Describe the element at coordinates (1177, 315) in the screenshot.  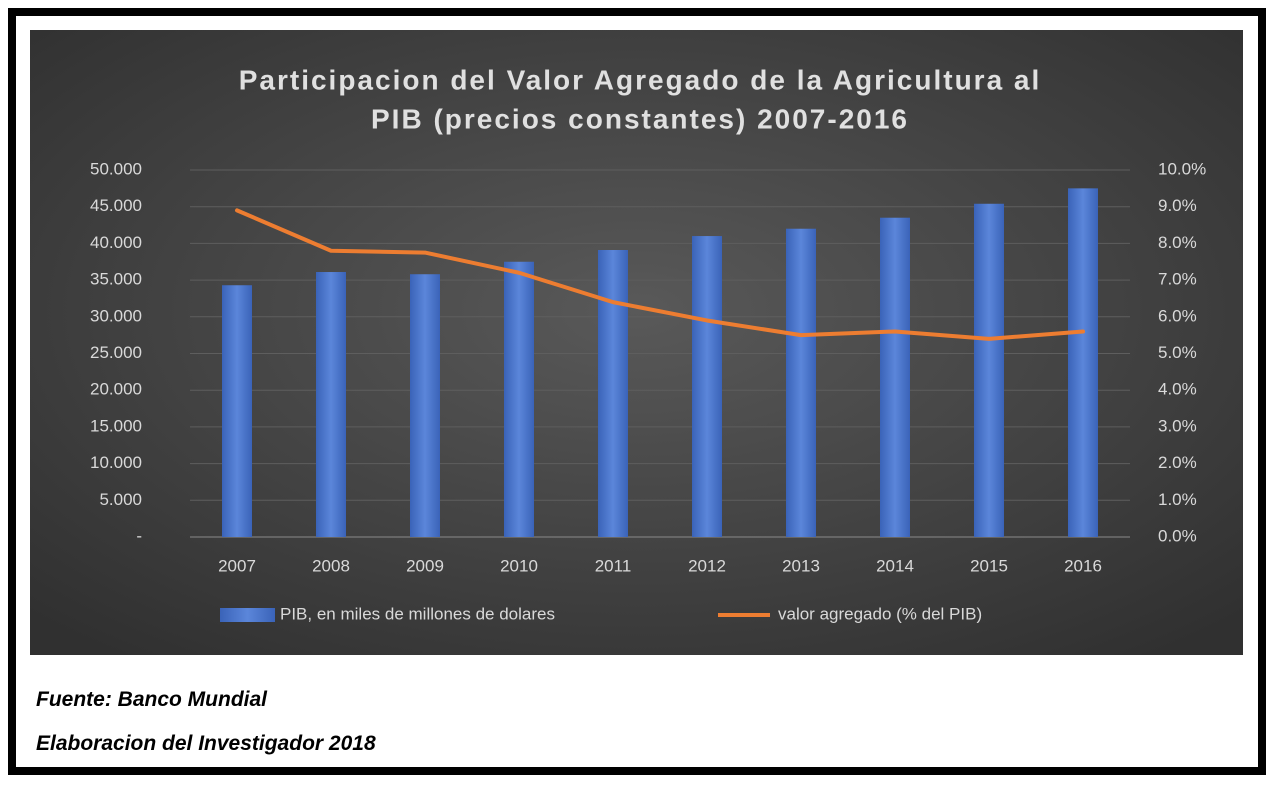
I see `y2-tick-label: 6.0%` at that location.